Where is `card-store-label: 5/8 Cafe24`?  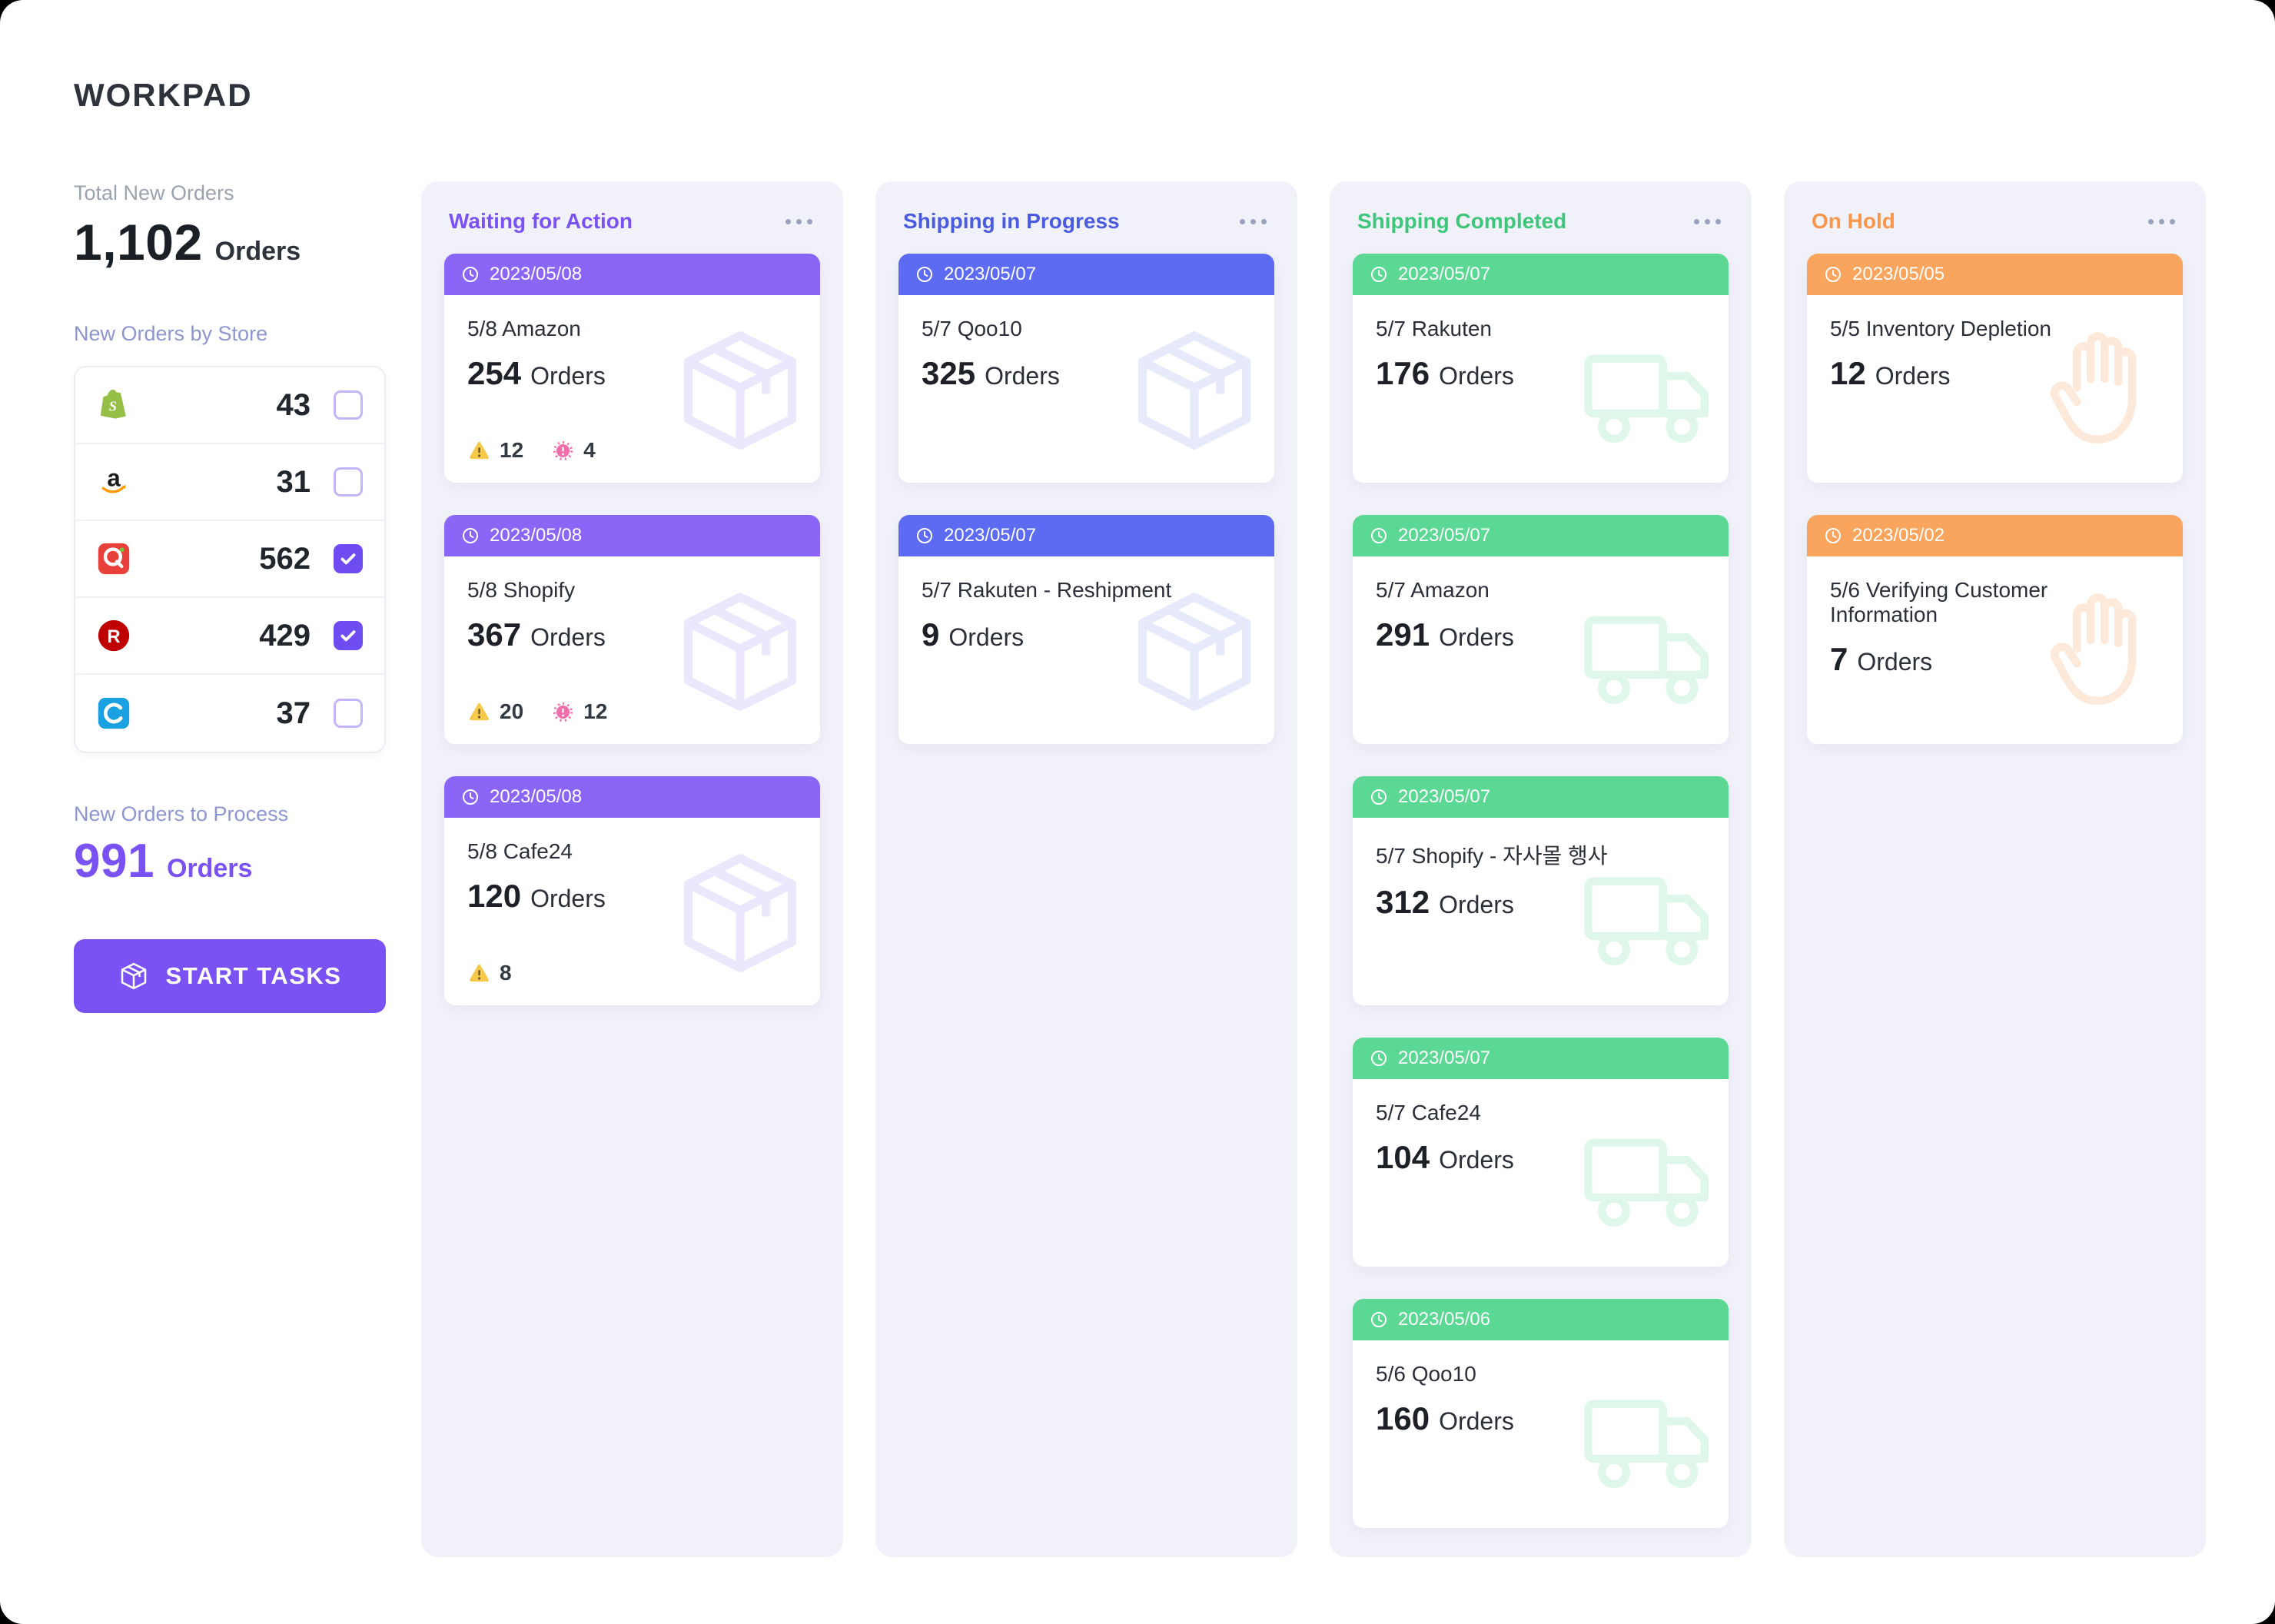
card-store-label: 5/8 Cafe24 is located at coordinates (520, 851).